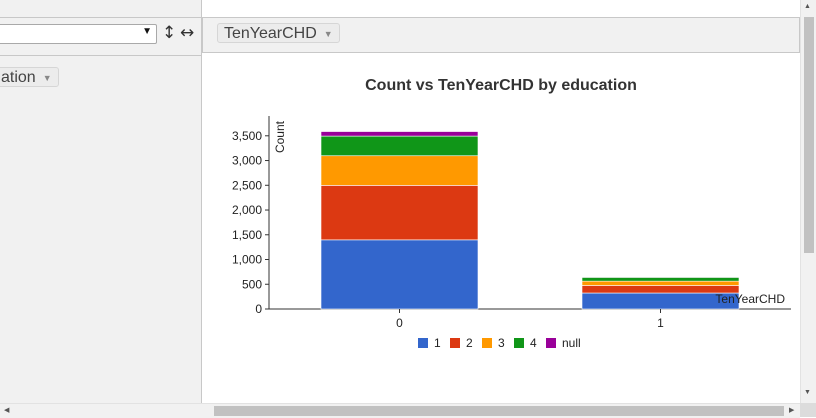 The height and width of the screenshot is (418, 816). Describe the element at coordinates (807, 6) in the screenshot. I see `scroll-up-icon: ▲` at that location.